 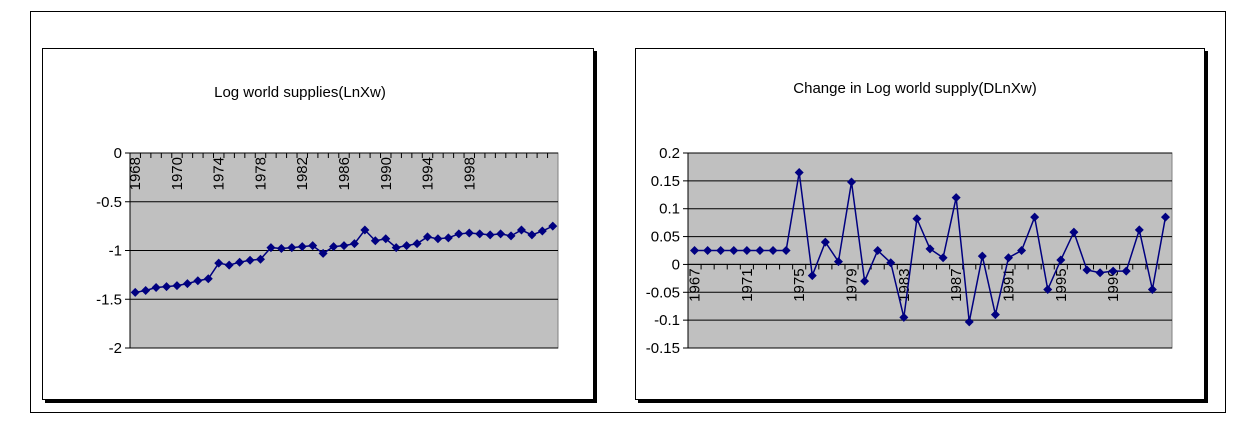 I want to click on x-tick-label: 1978, so click(x=260, y=173).